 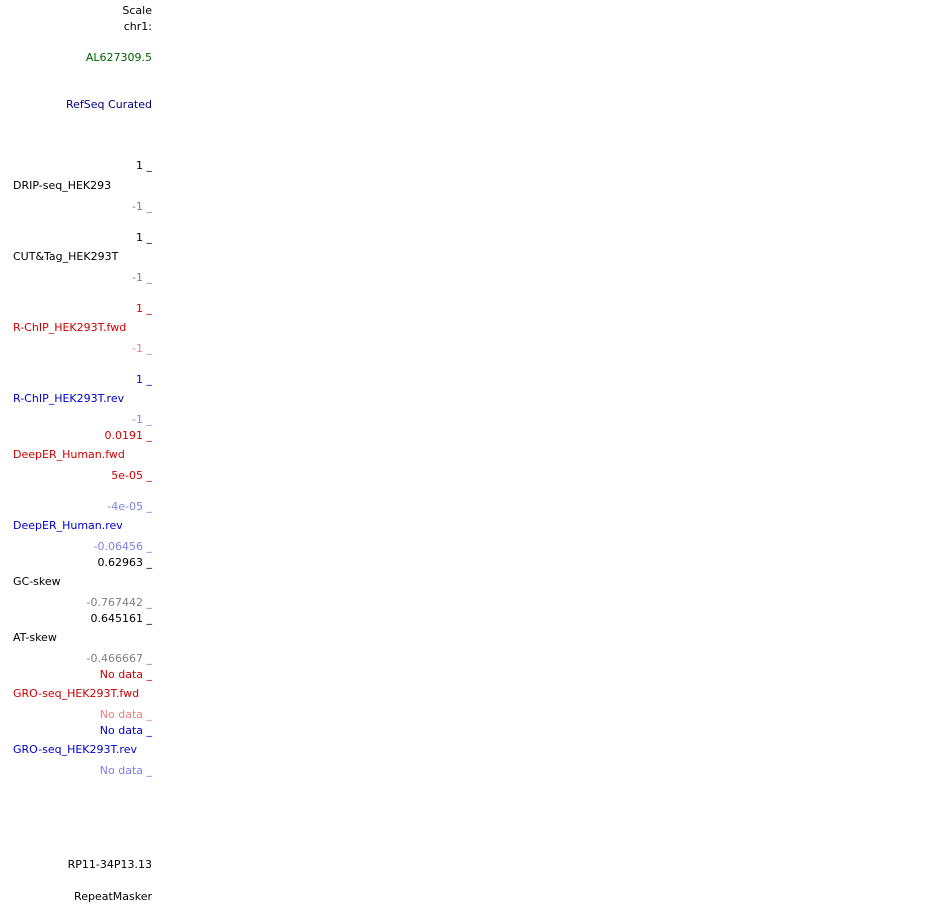 What do you see at coordinates (76, 693) in the screenshot?
I see `gro-seq-fwd-track-label: GRO-seq_HEK293T.fwd` at bounding box center [76, 693].